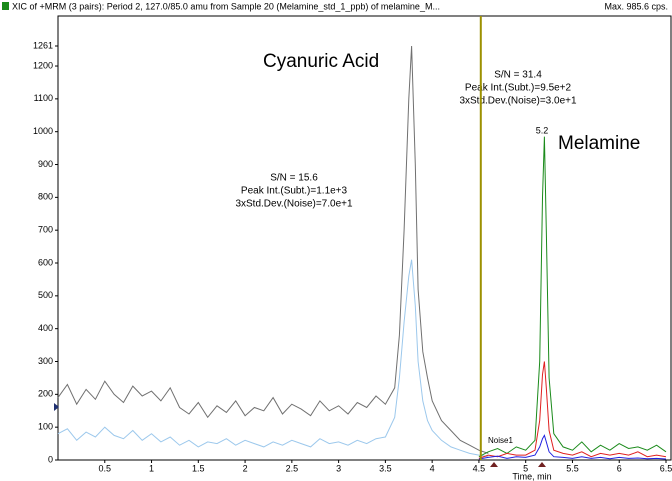 This screenshot has height=481, width=672. What do you see at coordinates (531, 476) in the screenshot?
I see `x-axis-label: Time, min` at bounding box center [531, 476].